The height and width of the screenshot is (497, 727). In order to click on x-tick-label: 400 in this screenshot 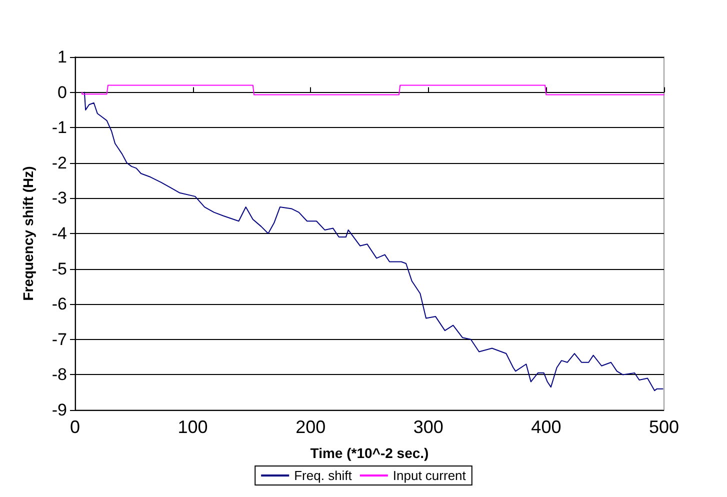, I will do `click(546, 427)`.